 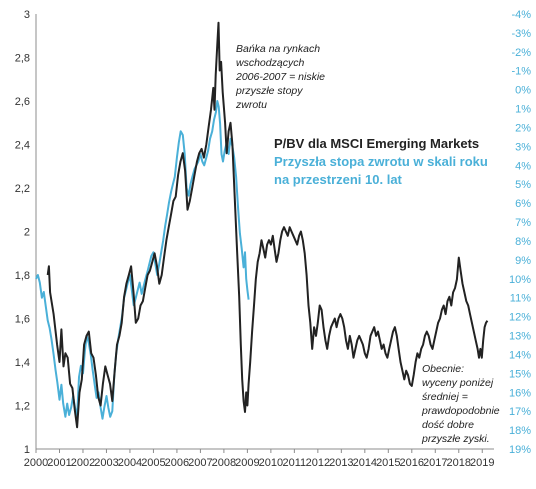 I want to click on left-tick-label: 2, so click(x=27, y=233).